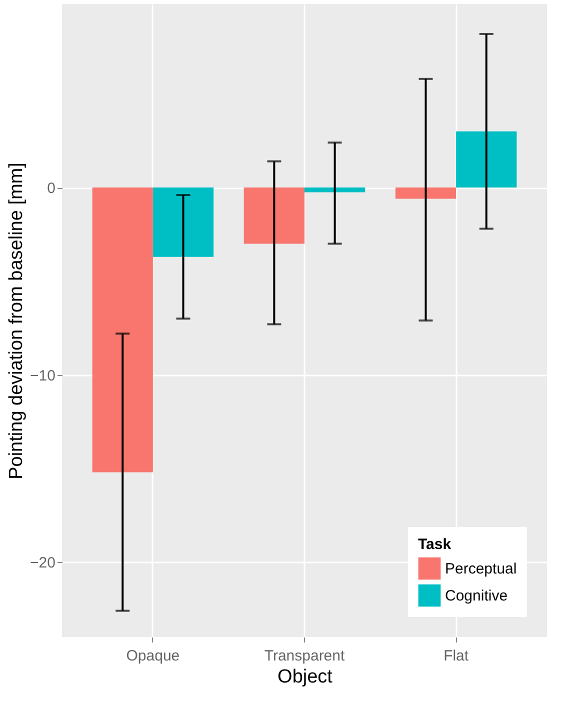  I want to click on x-tick-label: Transparent, so click(305, 656).